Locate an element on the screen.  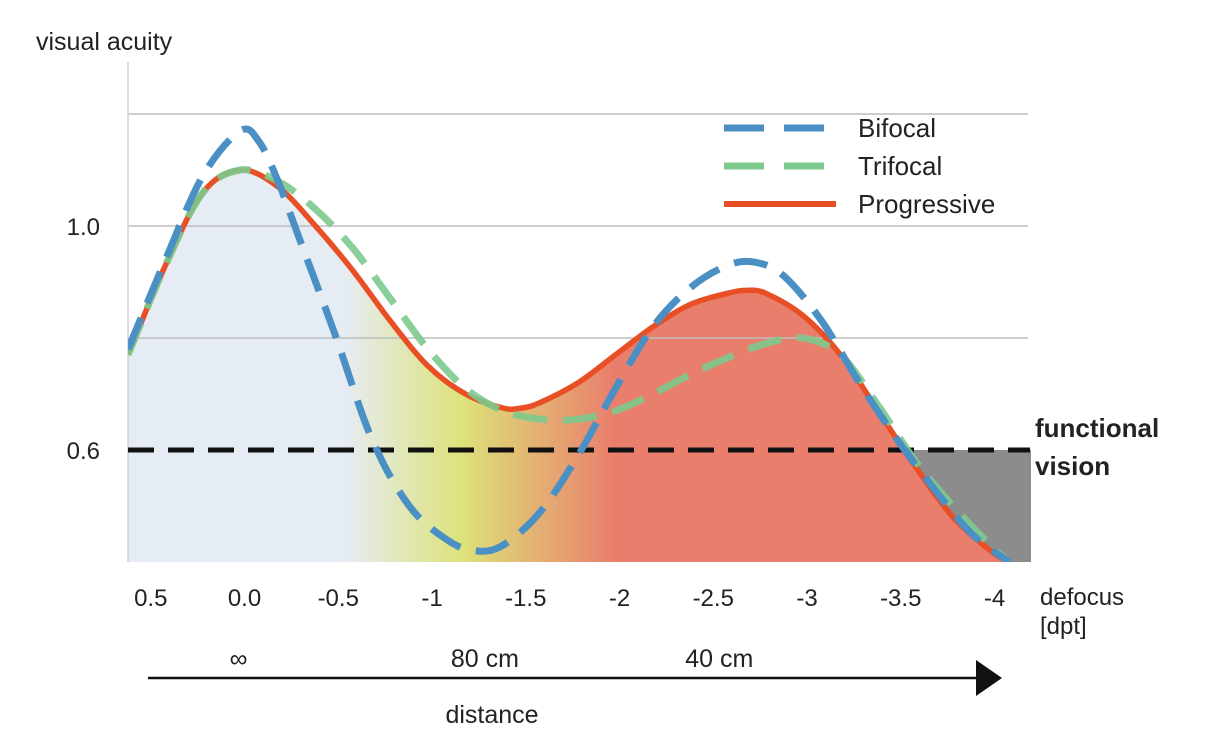
x-tick-label: -4 is located at coordinates (994, 598).